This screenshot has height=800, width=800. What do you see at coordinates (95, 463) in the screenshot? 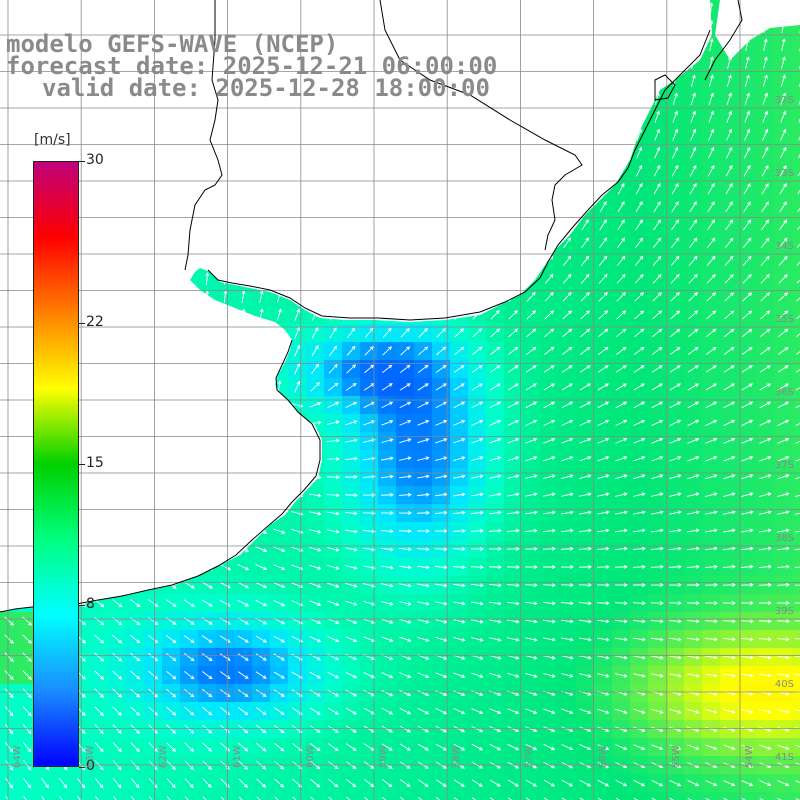
I see `legend-tick-label: 15` at bounding box center [95, 463].